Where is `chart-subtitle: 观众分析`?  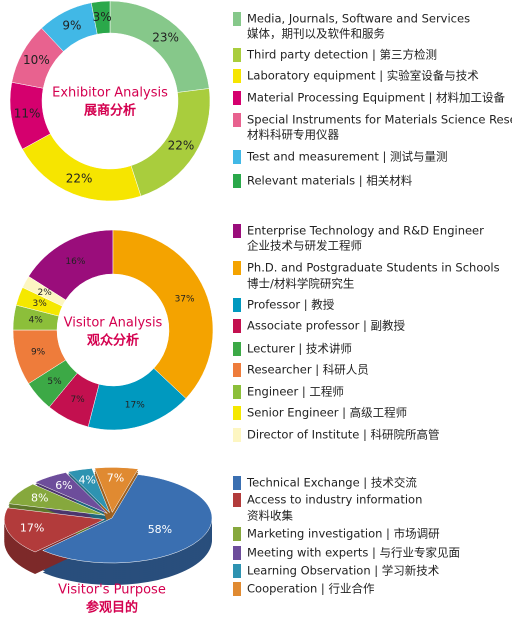
chart-subtitle: 观众分析 is located at coordinates (113, 341).